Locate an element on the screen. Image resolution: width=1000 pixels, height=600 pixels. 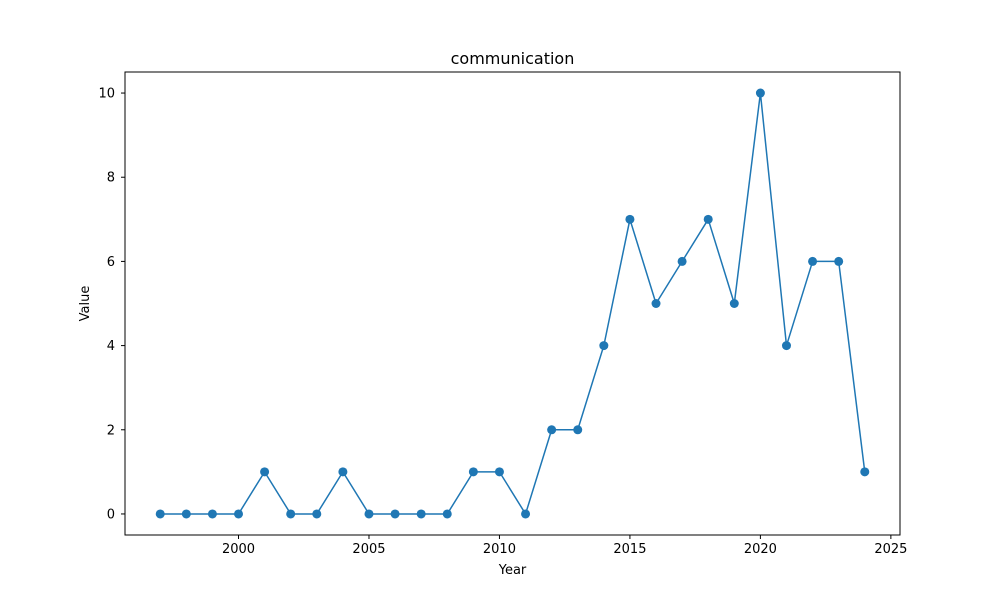
y-tick-label: 4 is located at coordinates (111, 346).